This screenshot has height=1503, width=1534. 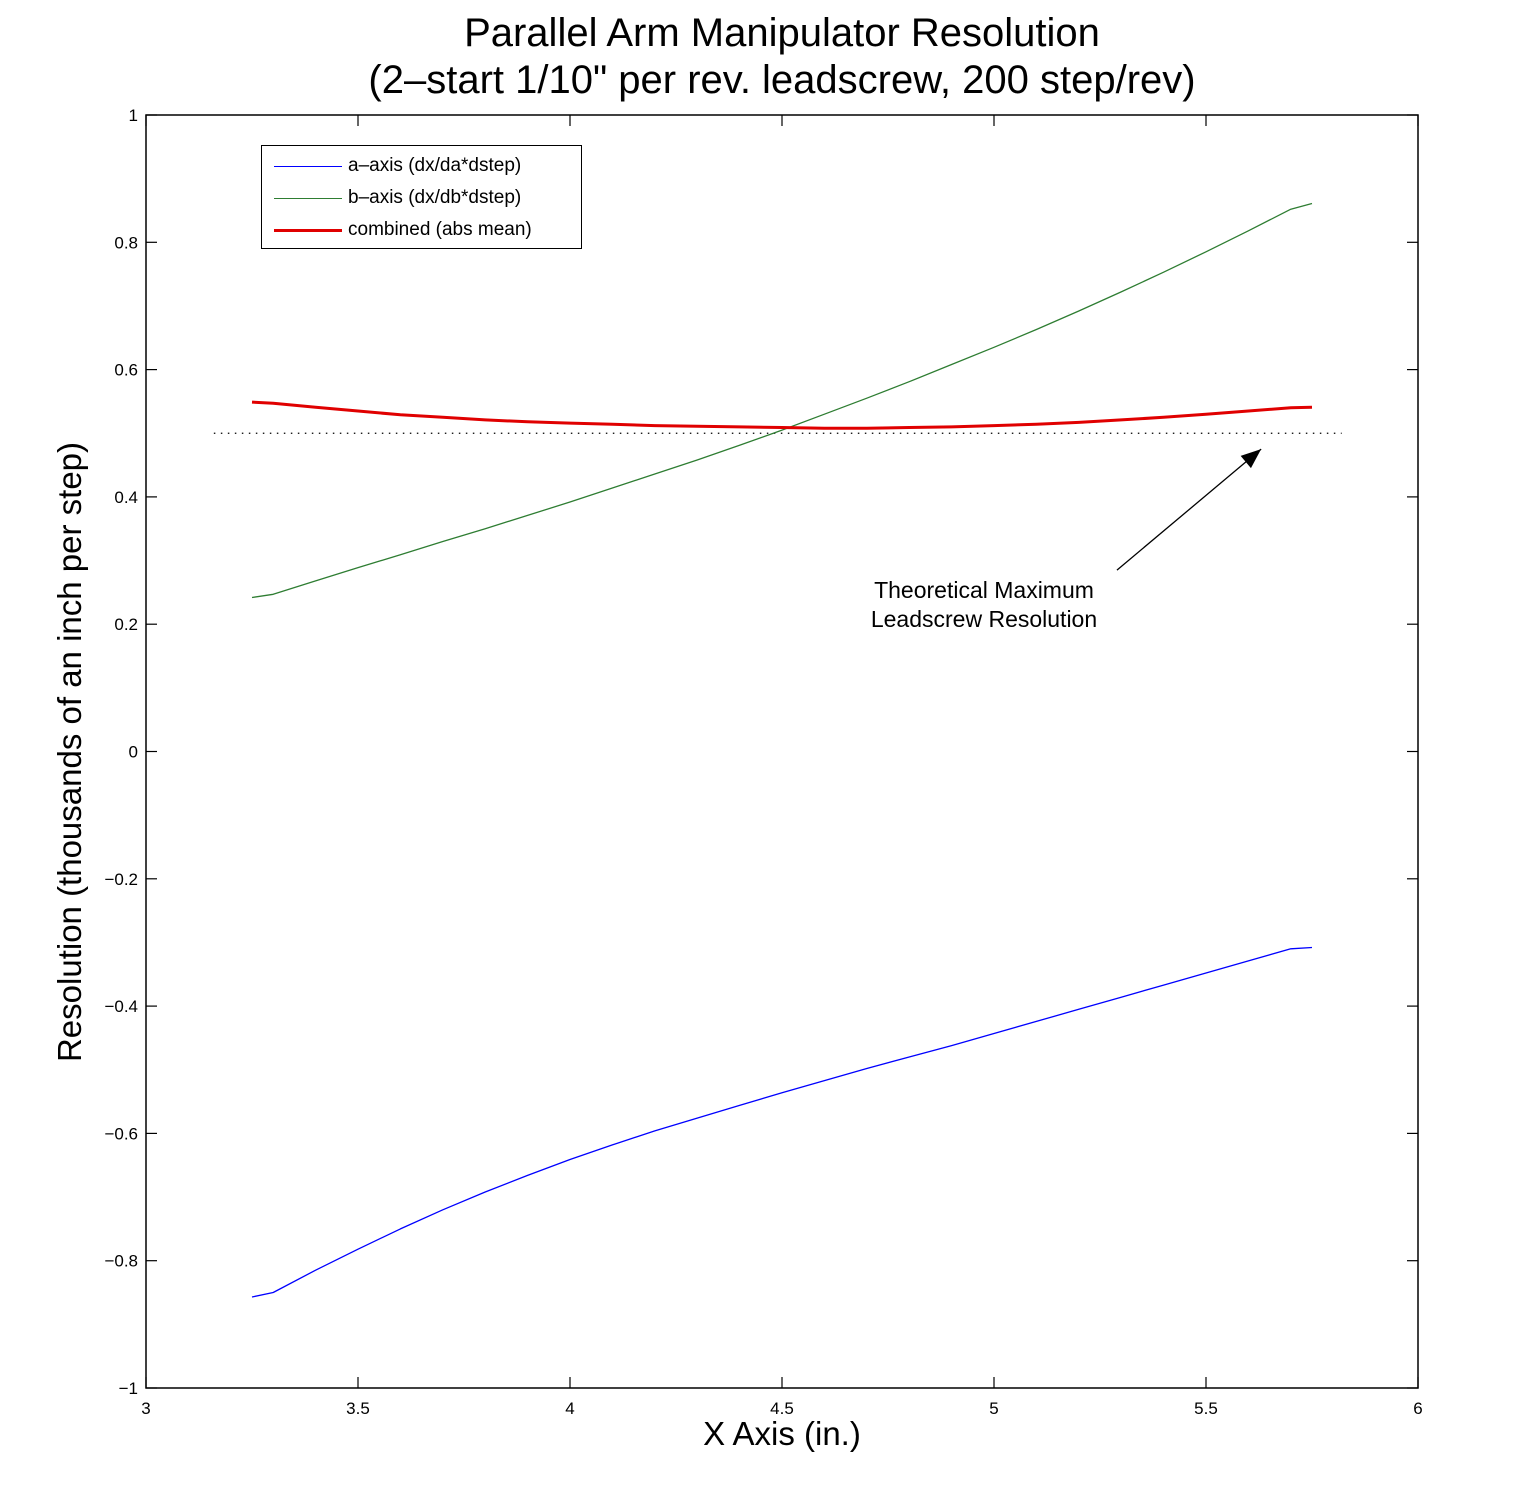 I want to click on annotation-arrow-group, so click(x=1189, y=509).